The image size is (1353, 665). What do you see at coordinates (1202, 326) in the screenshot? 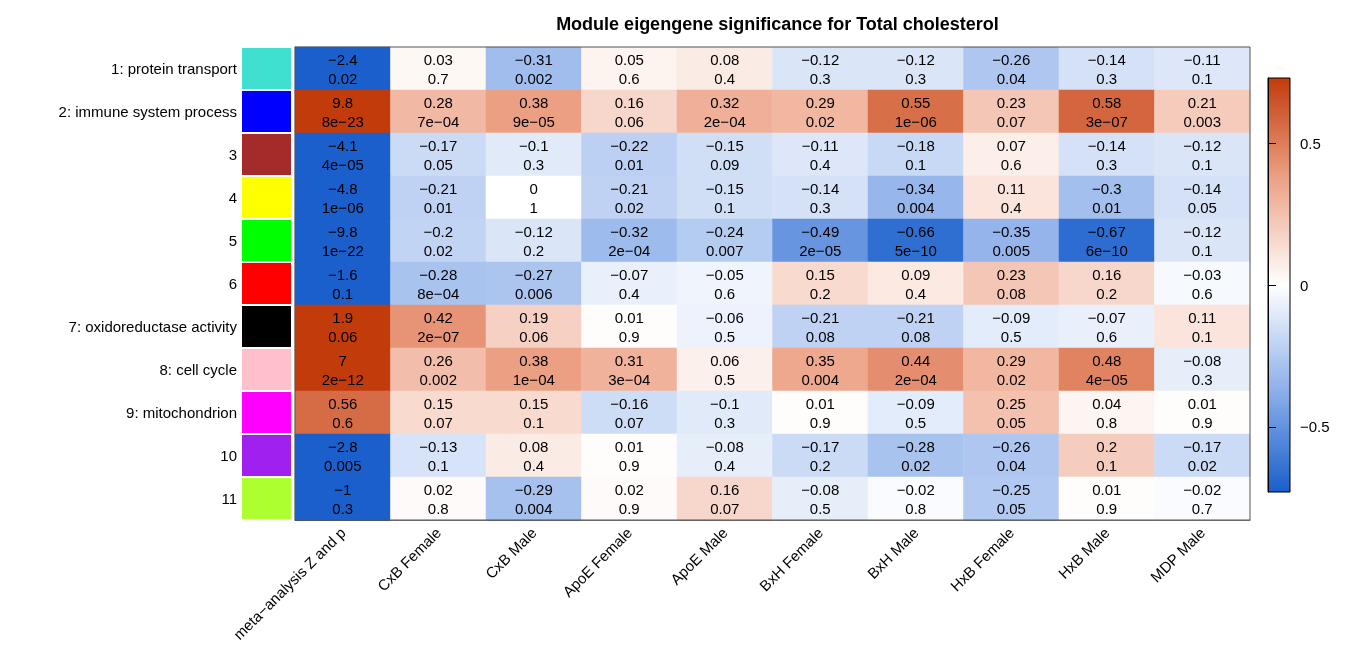
I see `data-label: 0.11 0.1` at bounding box center [1202, 326].